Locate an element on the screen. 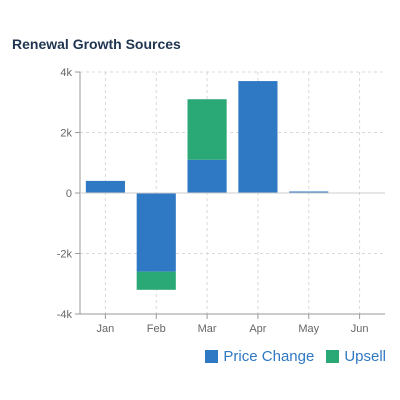 This screenshot has width=400, height=400. bar-price-change-feb is located at coordinates (156, 232).